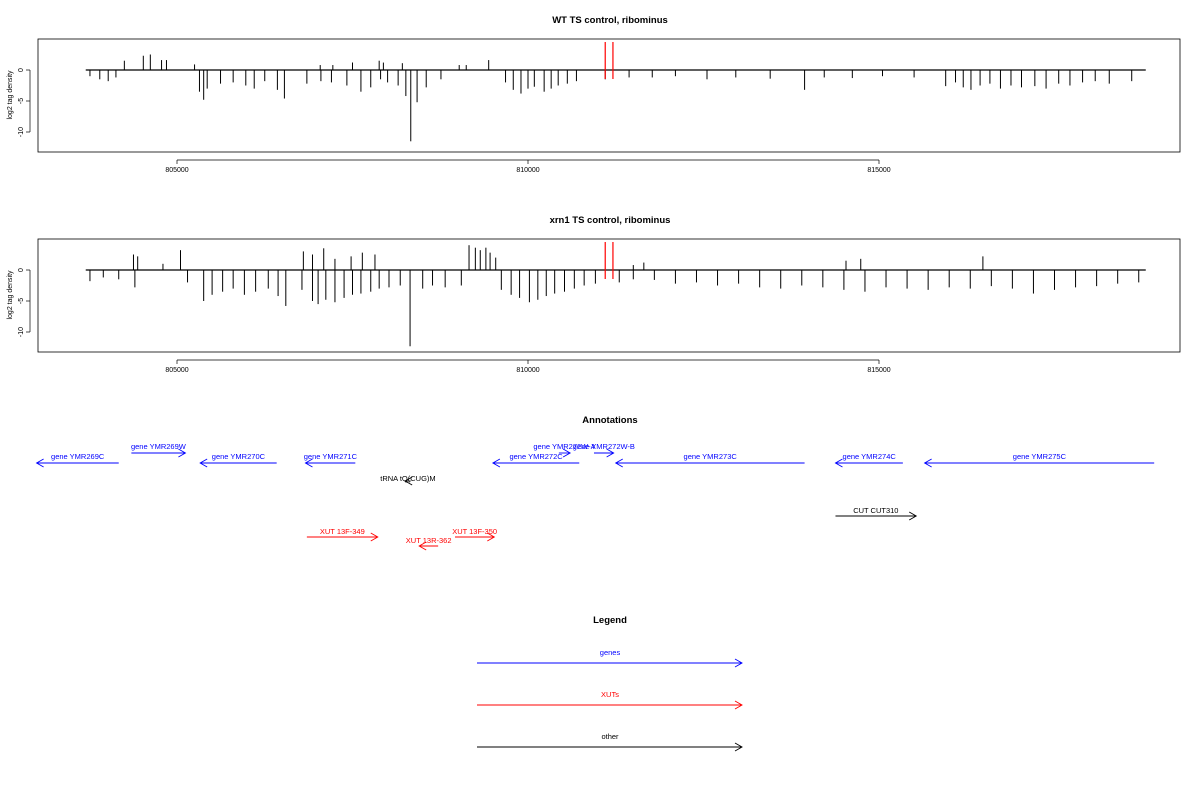 This screenshot has width=1200, height=800. What do you see at coordinates (454, 121) in the screenshot?
I see `axes-wt: -10 -5 0 805000 810000 815000` at bounding box center [454, 121].